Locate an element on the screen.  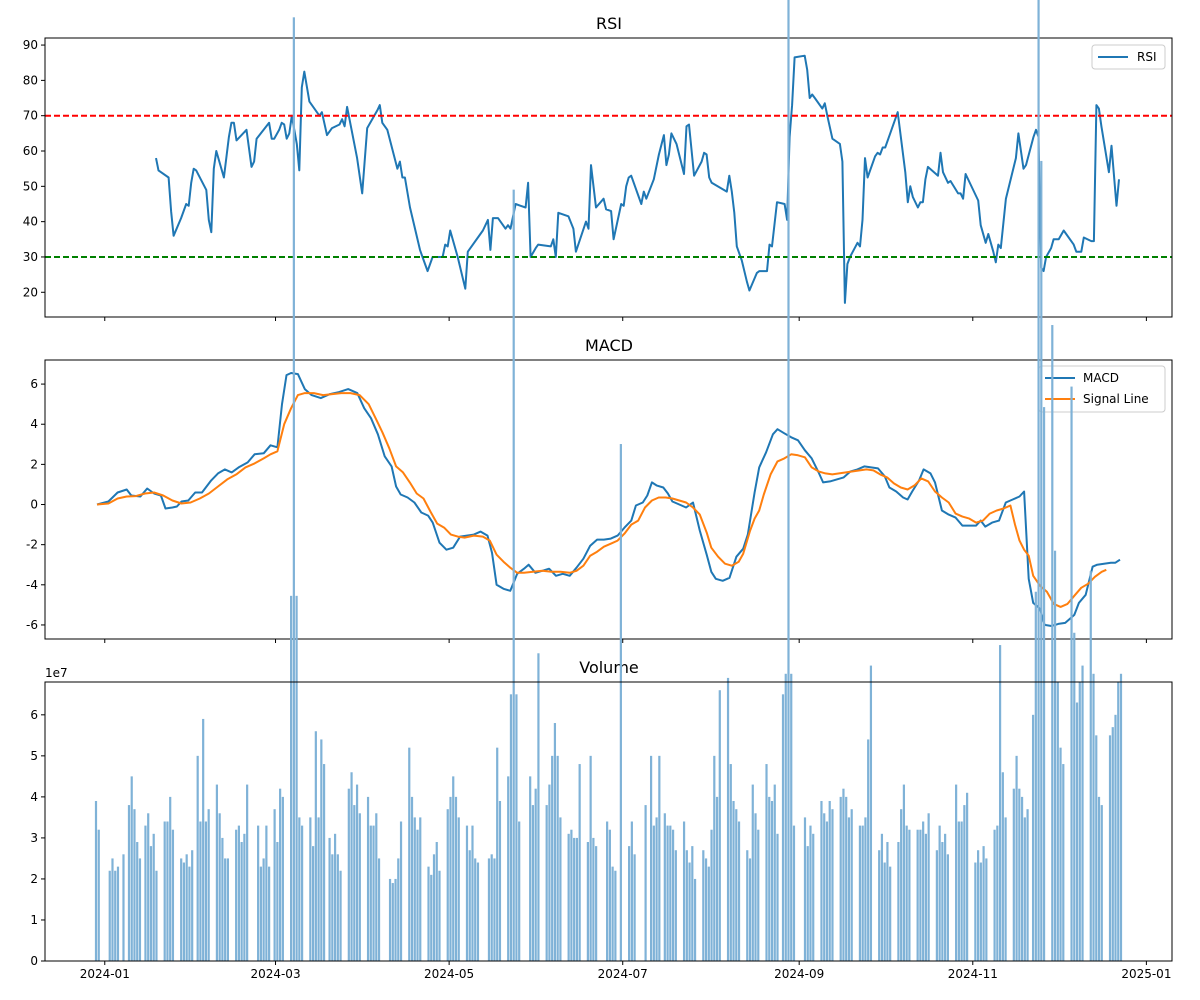
volume-y-tick-label: 2 is located at coordinates (34, 879).